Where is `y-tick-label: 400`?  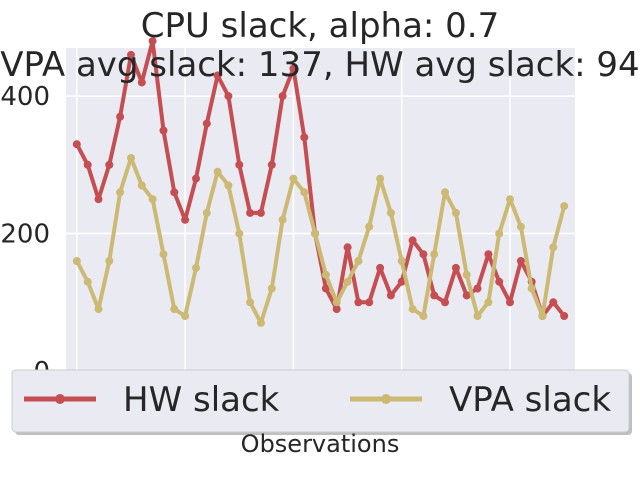
y-tick-label: 400 is located at coordinates (25, 97).